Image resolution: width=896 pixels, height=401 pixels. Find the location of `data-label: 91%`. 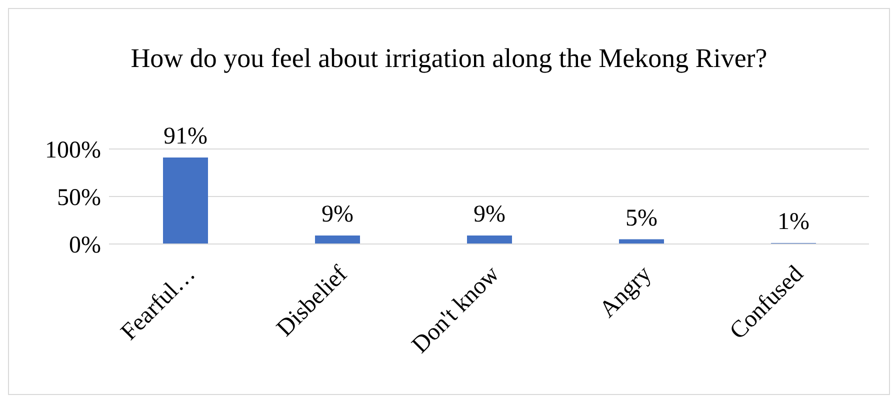

data-label: 91% is located at coordinates (186, 137).